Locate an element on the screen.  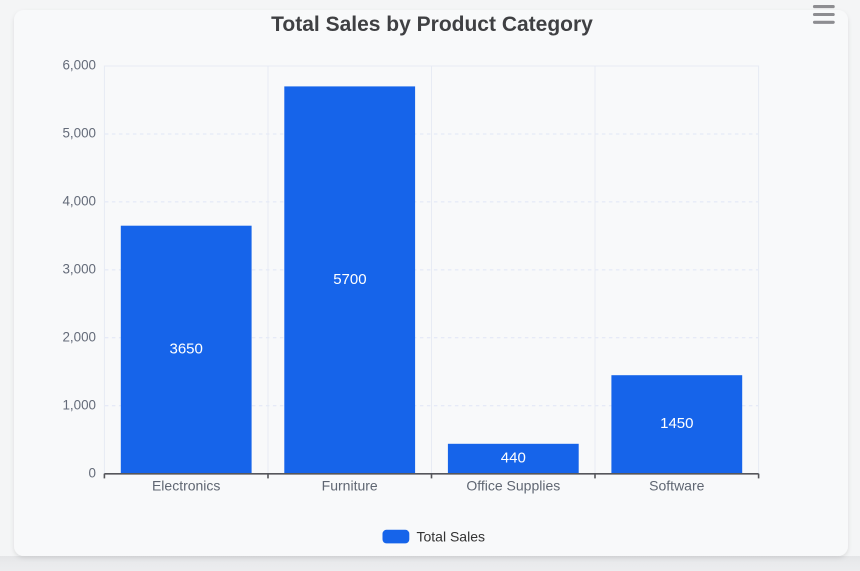
svg-text: Office Supplies is located at coordinates (513, 486).